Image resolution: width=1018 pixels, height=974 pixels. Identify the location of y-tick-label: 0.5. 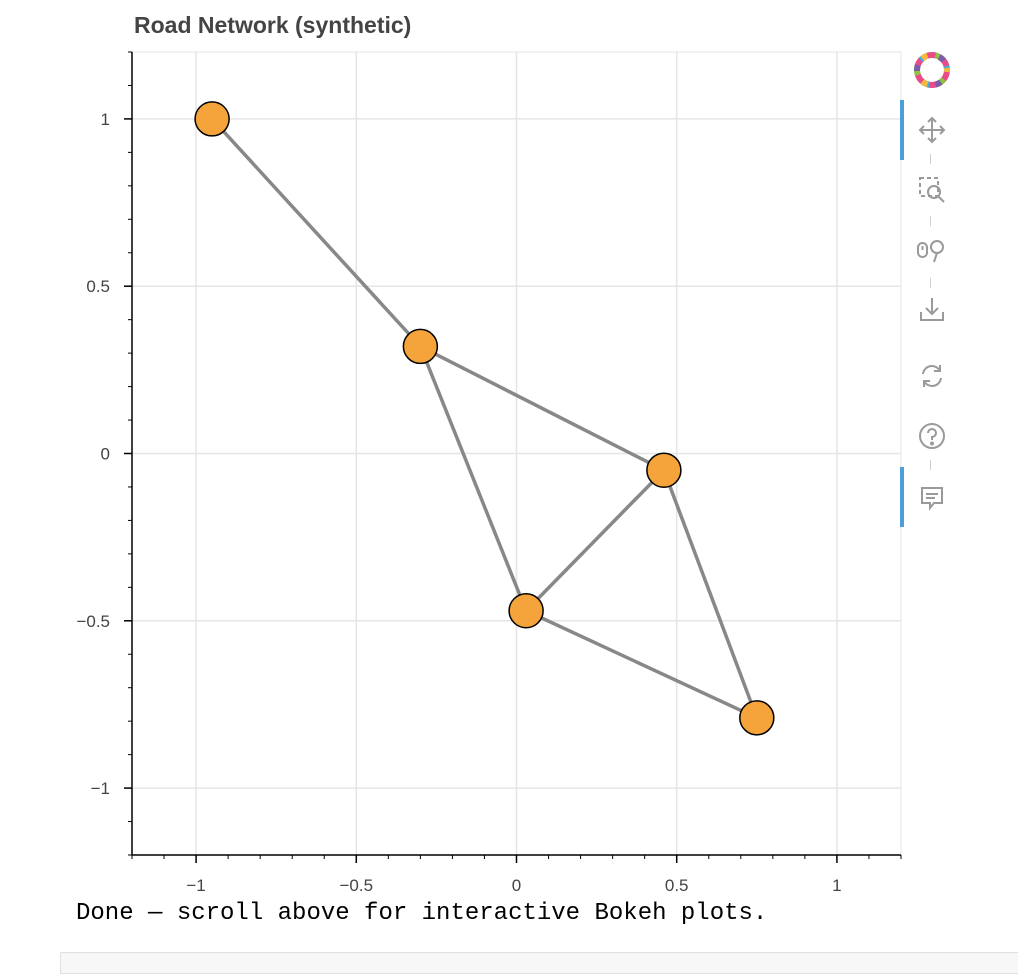
(98, 286).